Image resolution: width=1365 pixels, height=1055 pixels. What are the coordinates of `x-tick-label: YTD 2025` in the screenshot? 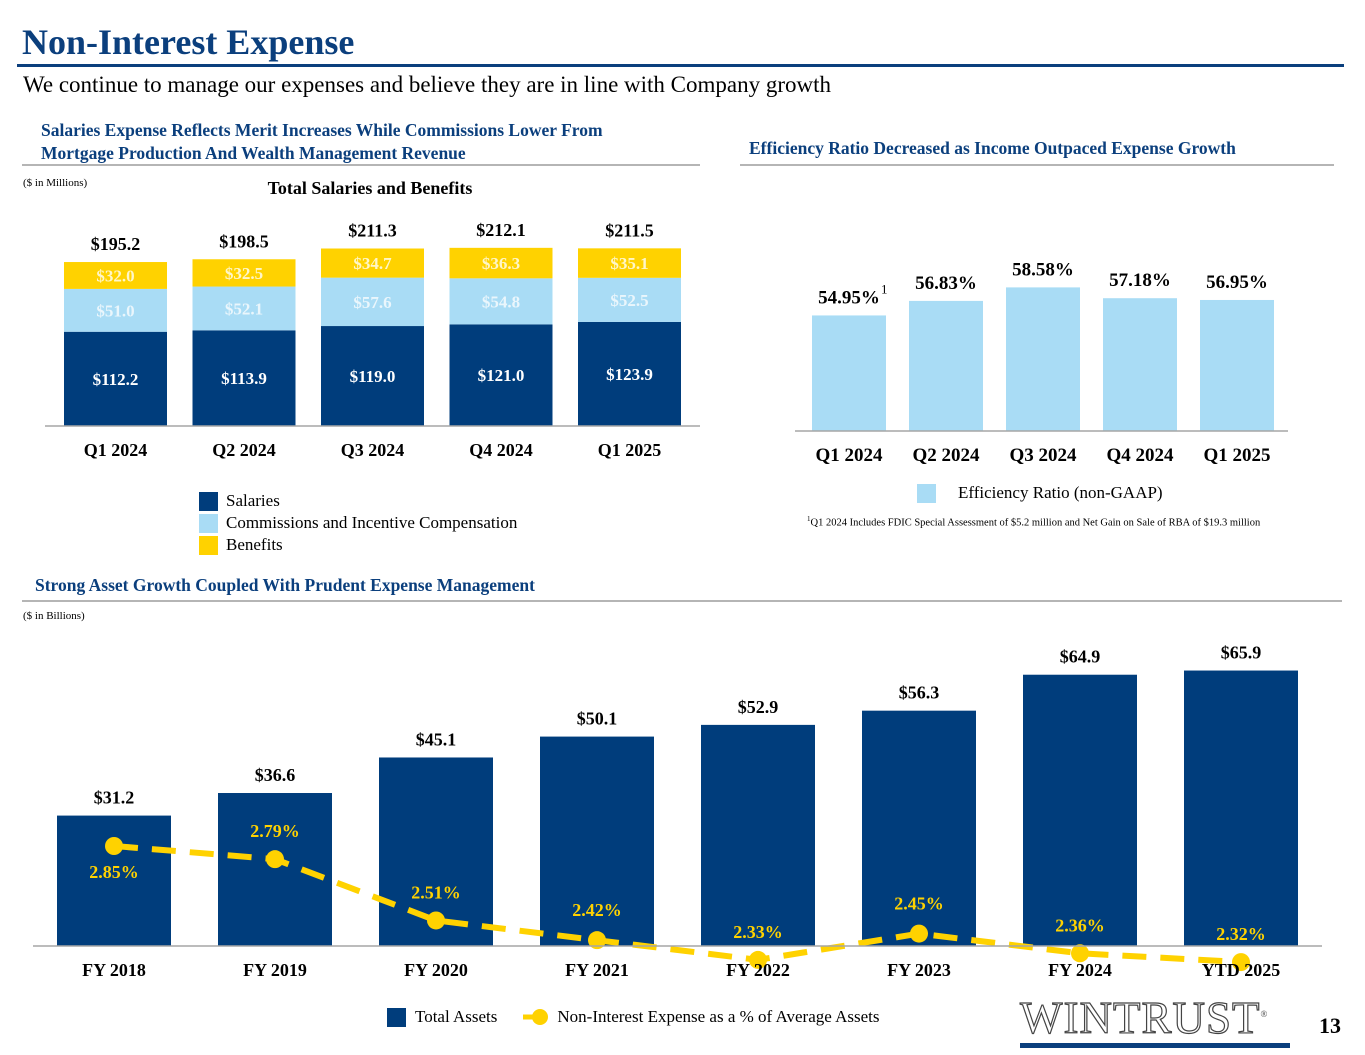 It's located at (1241, 970).